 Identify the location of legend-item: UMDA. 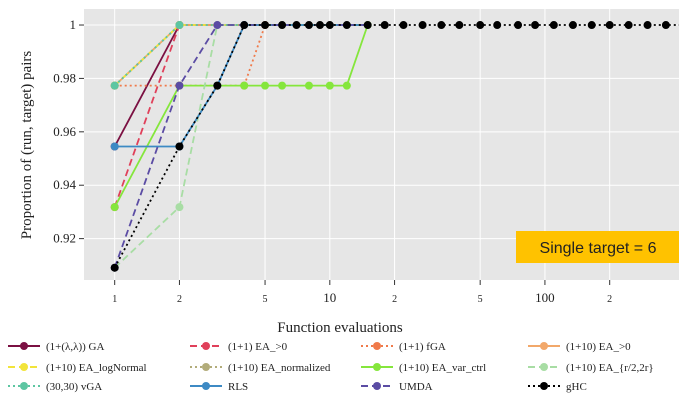
(397, 387).